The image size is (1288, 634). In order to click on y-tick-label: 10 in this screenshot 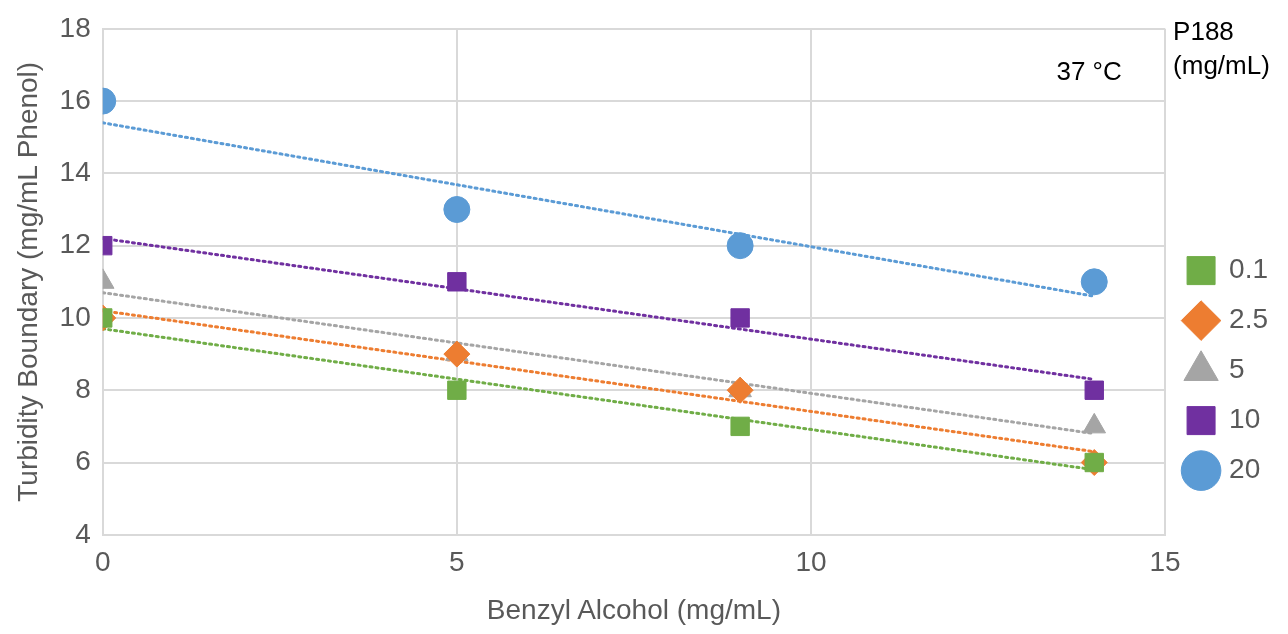, I will do `click(75, 316)`.